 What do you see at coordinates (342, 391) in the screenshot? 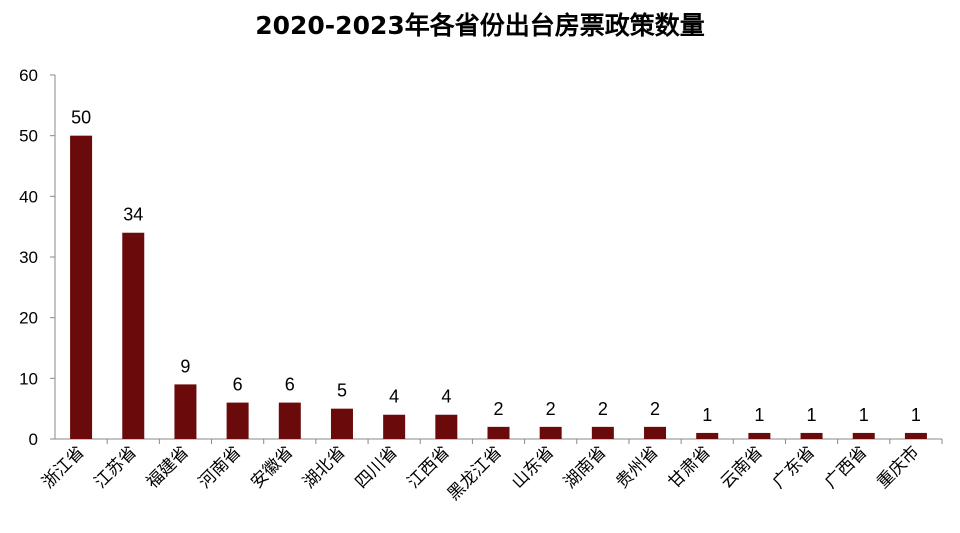
I see `data-label: 5` at bounding box center [342, 391].